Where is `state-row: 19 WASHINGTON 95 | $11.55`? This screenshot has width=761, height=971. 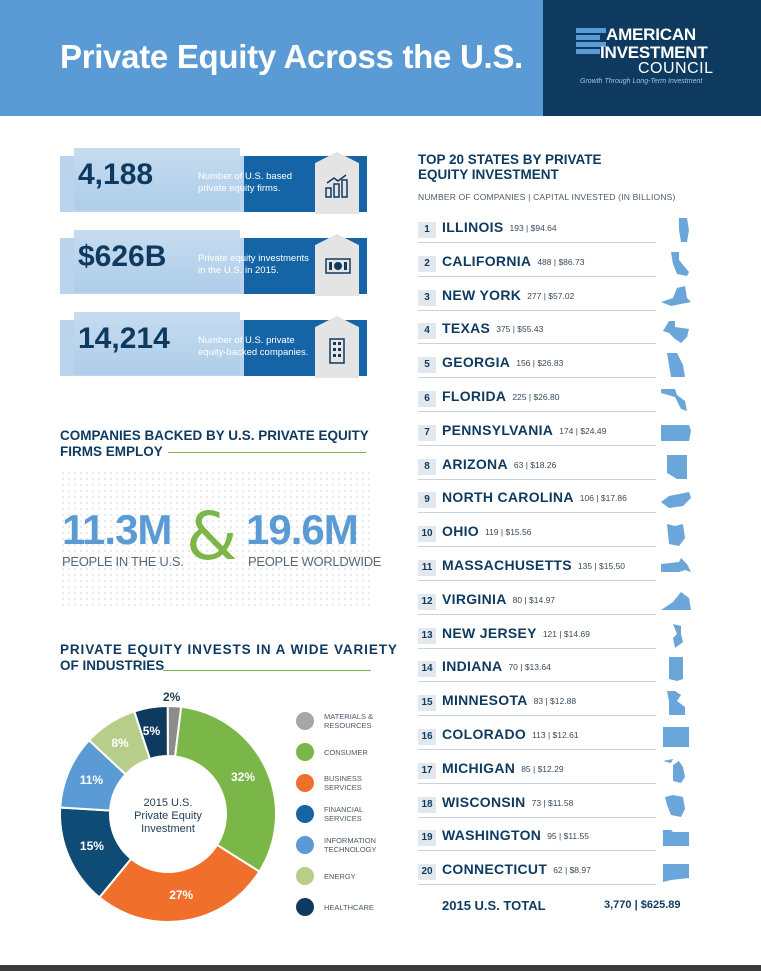
state-row: 19 WASHINGTON 95 | $11.55 is located at coordinates (555, 838).